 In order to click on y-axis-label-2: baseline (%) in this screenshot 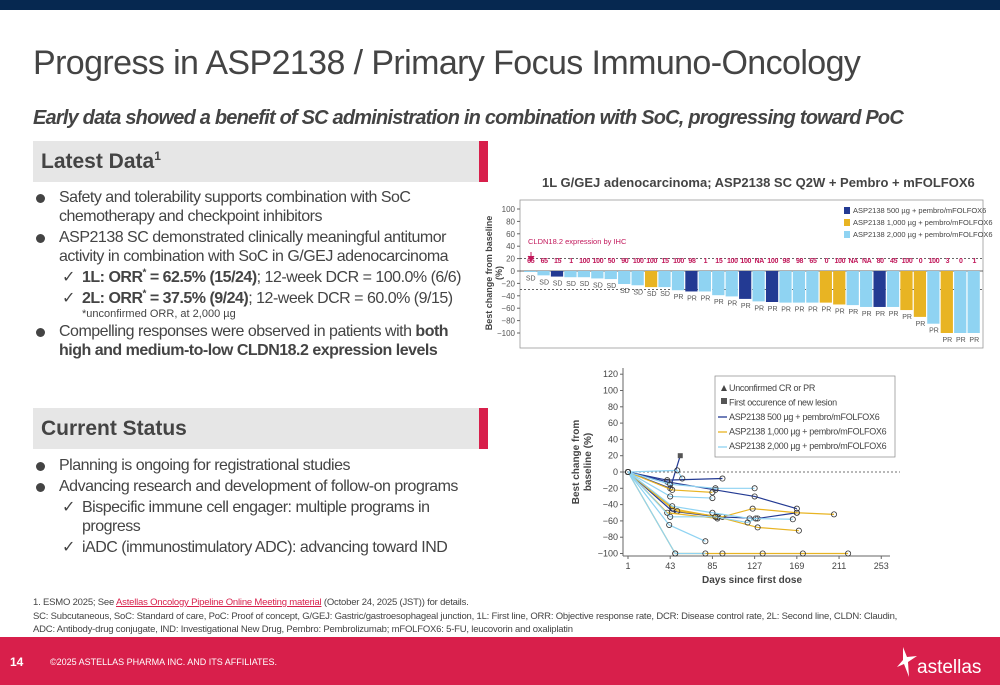, I will do `click(588, 462)`.